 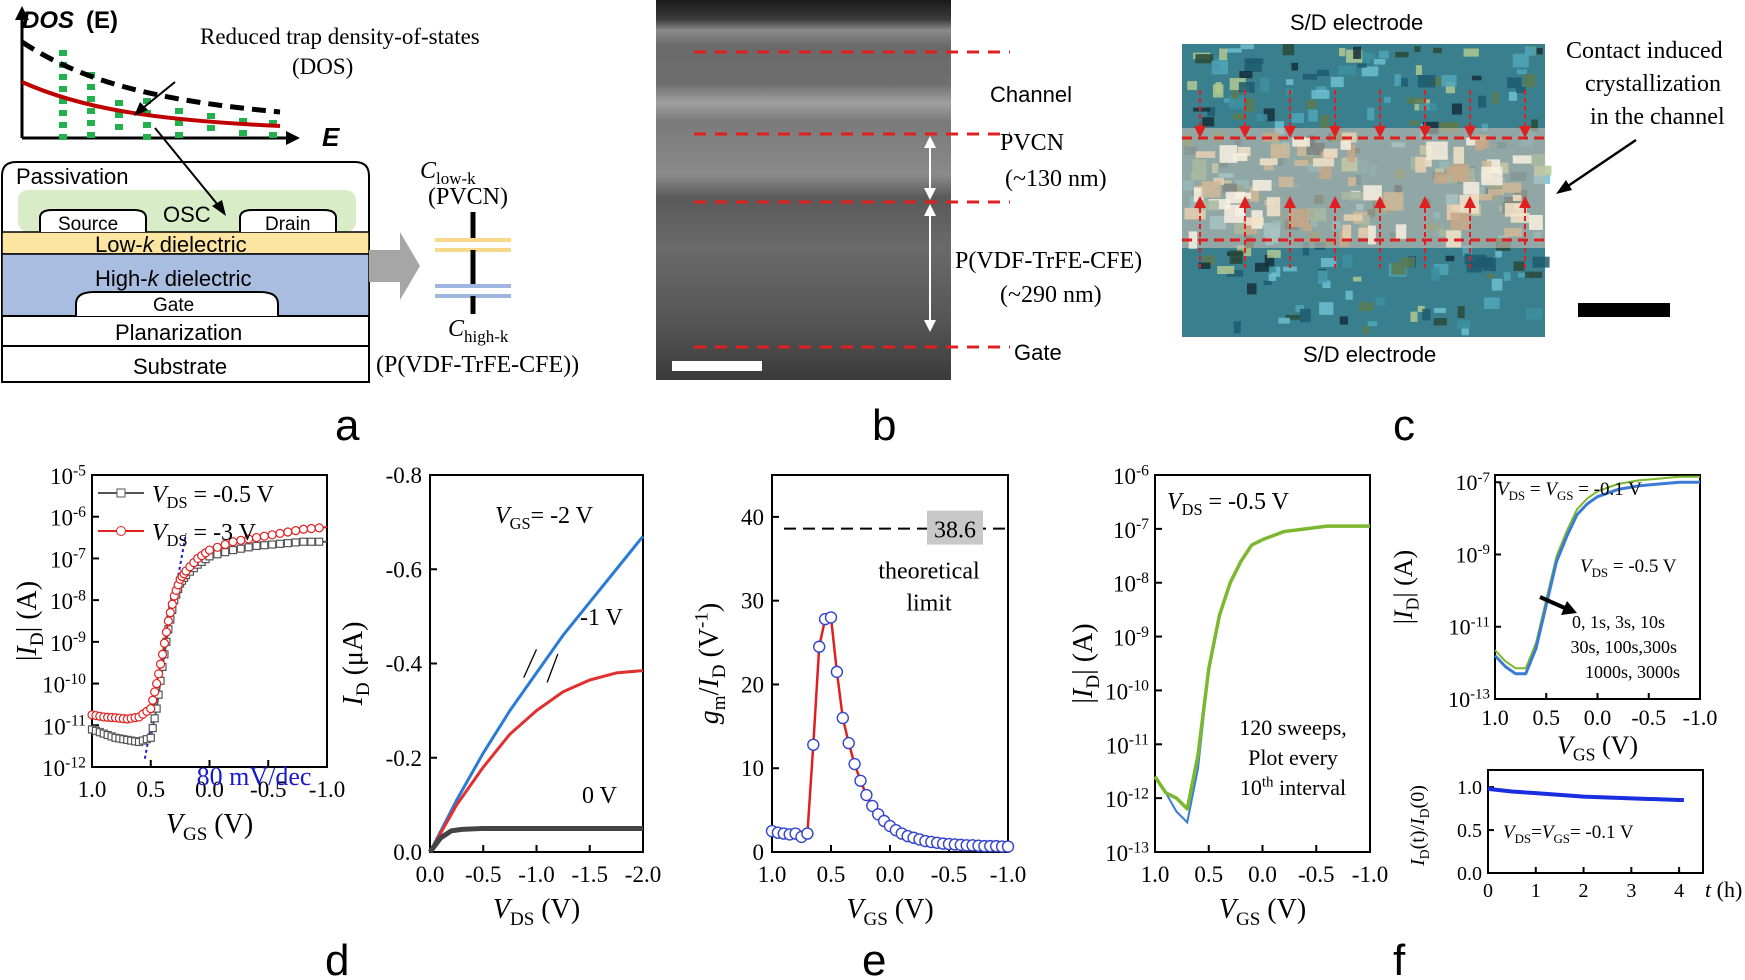 I want to click on y-tick-label: 10⁻¹⁰, so click(x=1127, y=691).